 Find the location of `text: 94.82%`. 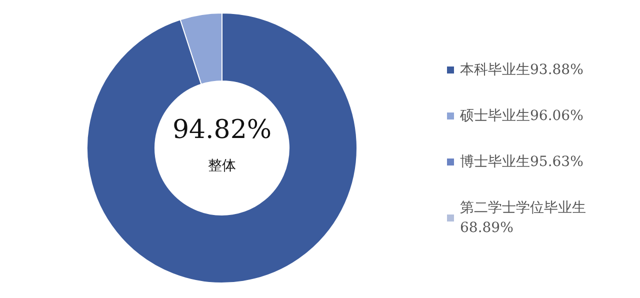

text: 94.82% is located at coordinates (222, 130).